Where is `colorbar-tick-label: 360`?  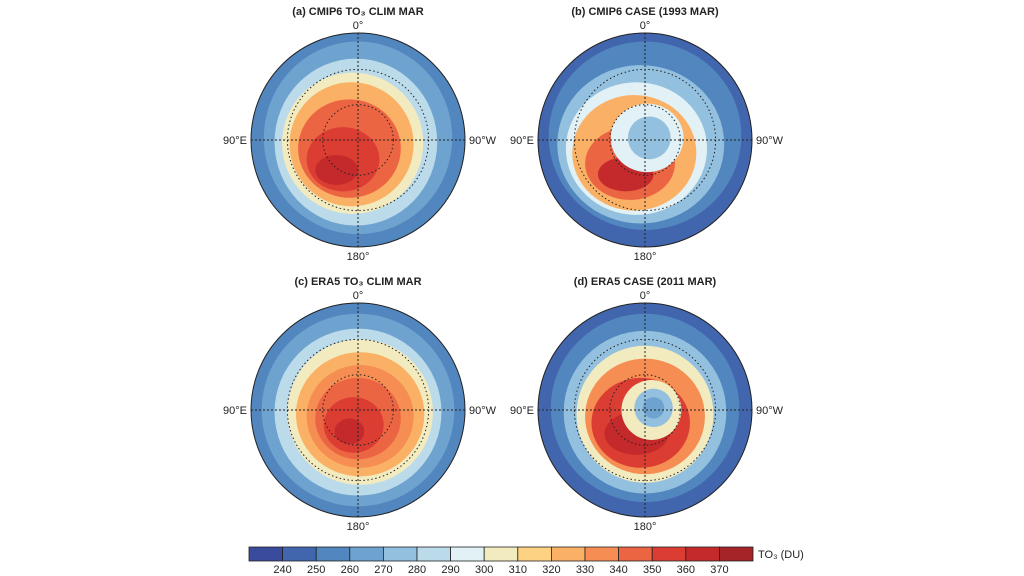 colorbar-tick-label: 360 is located at coordinates (686, 570).